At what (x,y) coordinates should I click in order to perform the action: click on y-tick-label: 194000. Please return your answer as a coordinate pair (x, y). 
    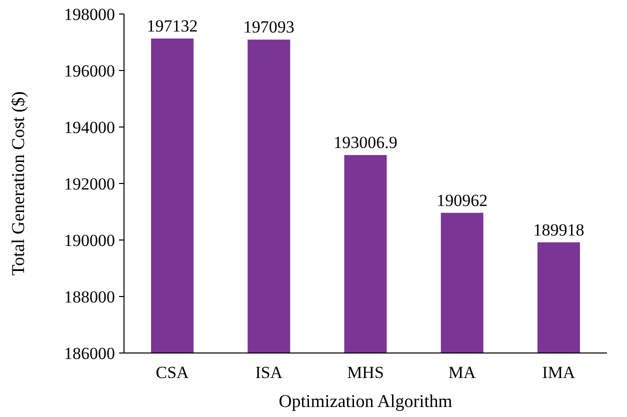
    Looking at the image, I should click on (89, 127).